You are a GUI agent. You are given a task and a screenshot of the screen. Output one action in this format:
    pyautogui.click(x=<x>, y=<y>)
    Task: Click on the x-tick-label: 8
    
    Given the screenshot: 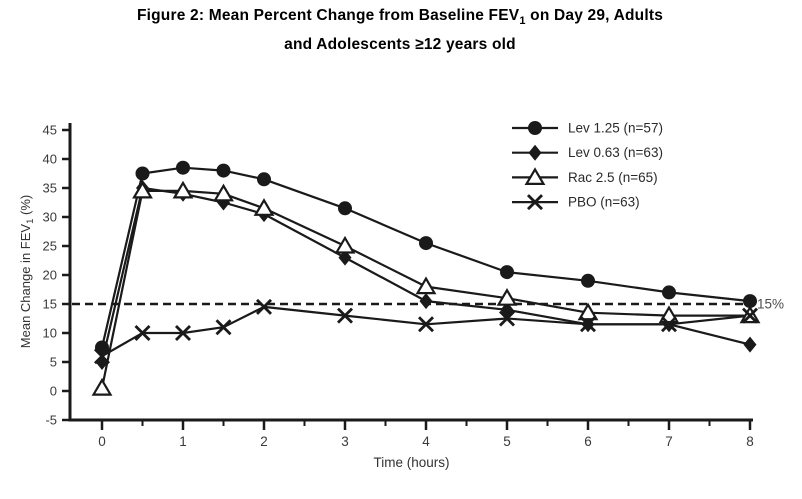 What is the action you would take?
    pyautogui.click(x=750, y=441)
    